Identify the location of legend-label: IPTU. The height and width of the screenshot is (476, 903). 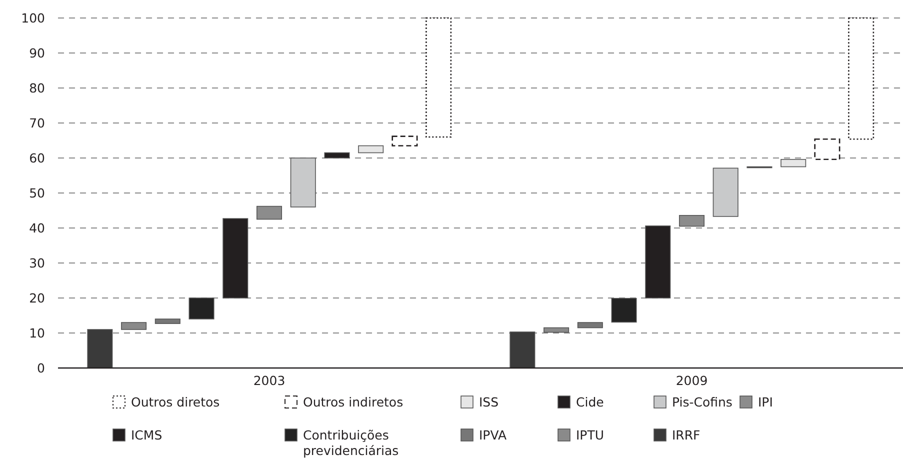
(590, 434).